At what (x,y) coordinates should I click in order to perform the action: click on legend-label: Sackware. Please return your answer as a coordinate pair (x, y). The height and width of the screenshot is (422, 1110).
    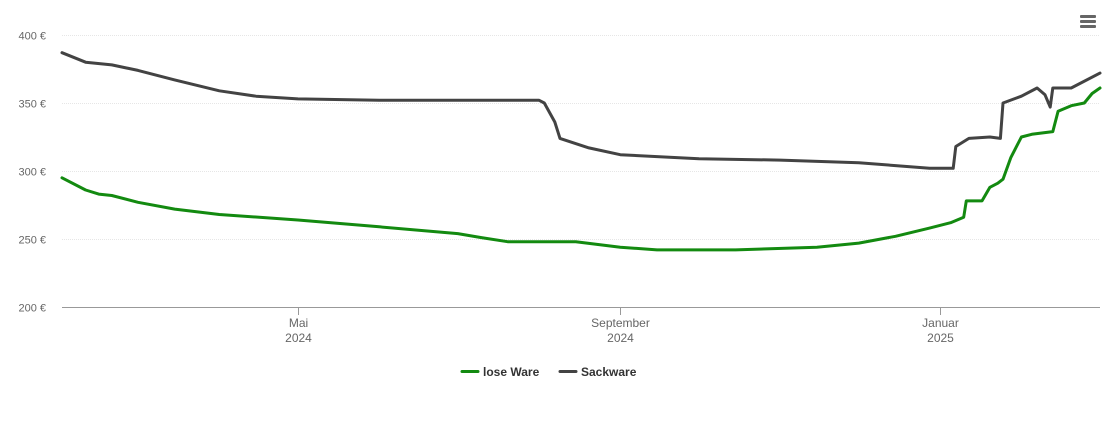
    Looking at the image, I should click on (609, 372).